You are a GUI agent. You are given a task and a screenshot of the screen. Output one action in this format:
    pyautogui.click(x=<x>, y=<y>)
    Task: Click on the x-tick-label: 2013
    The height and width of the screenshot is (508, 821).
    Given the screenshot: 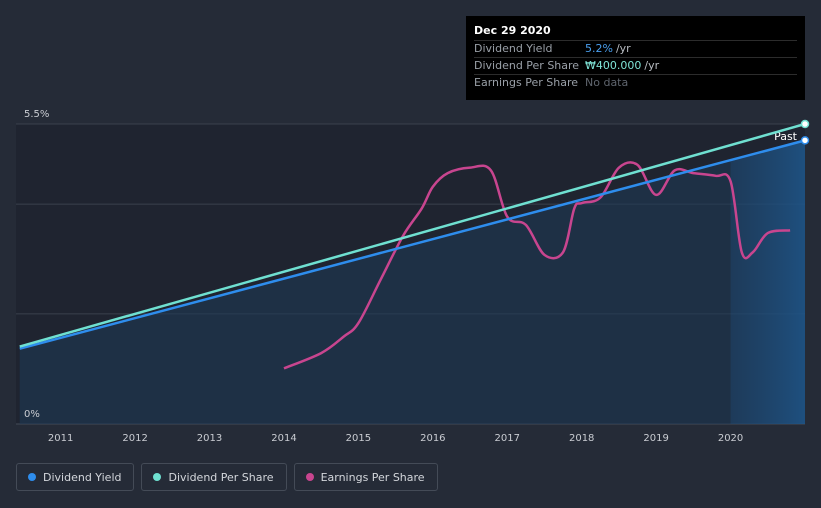 What is the action you would take?
    pyautogui.click(x=209, y=438)
    